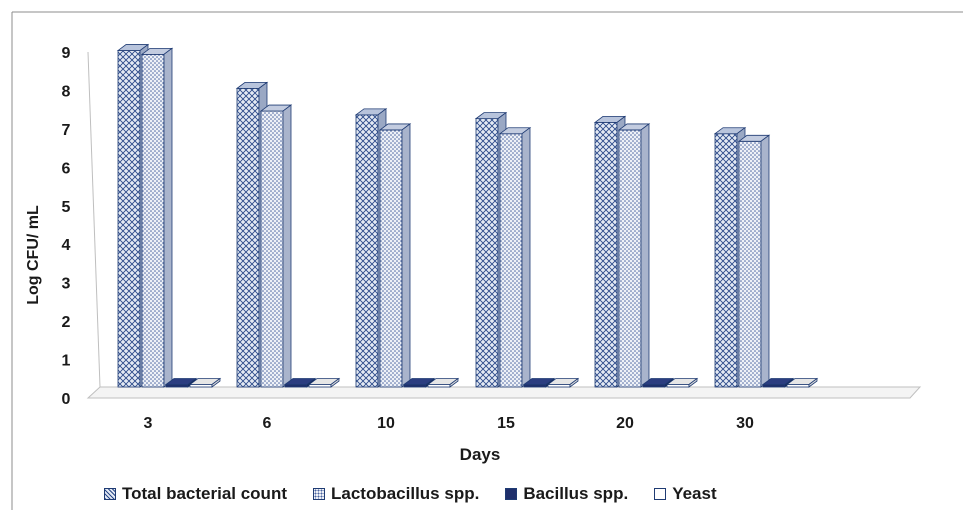  I want to click on legend-swatch-empty, so click(660, 494).